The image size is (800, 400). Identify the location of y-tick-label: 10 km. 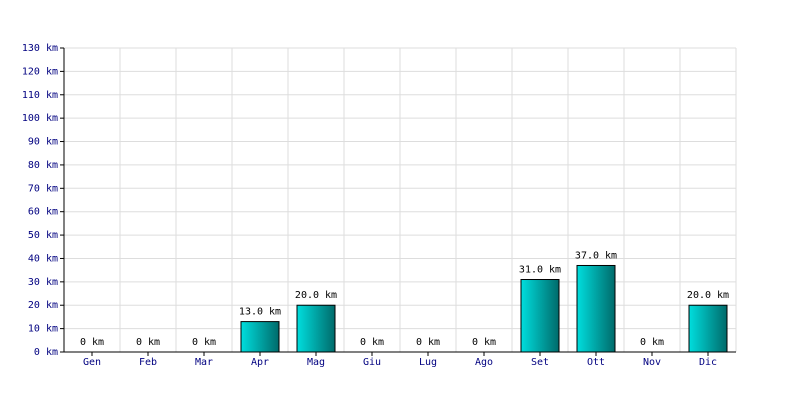
(43, 329).